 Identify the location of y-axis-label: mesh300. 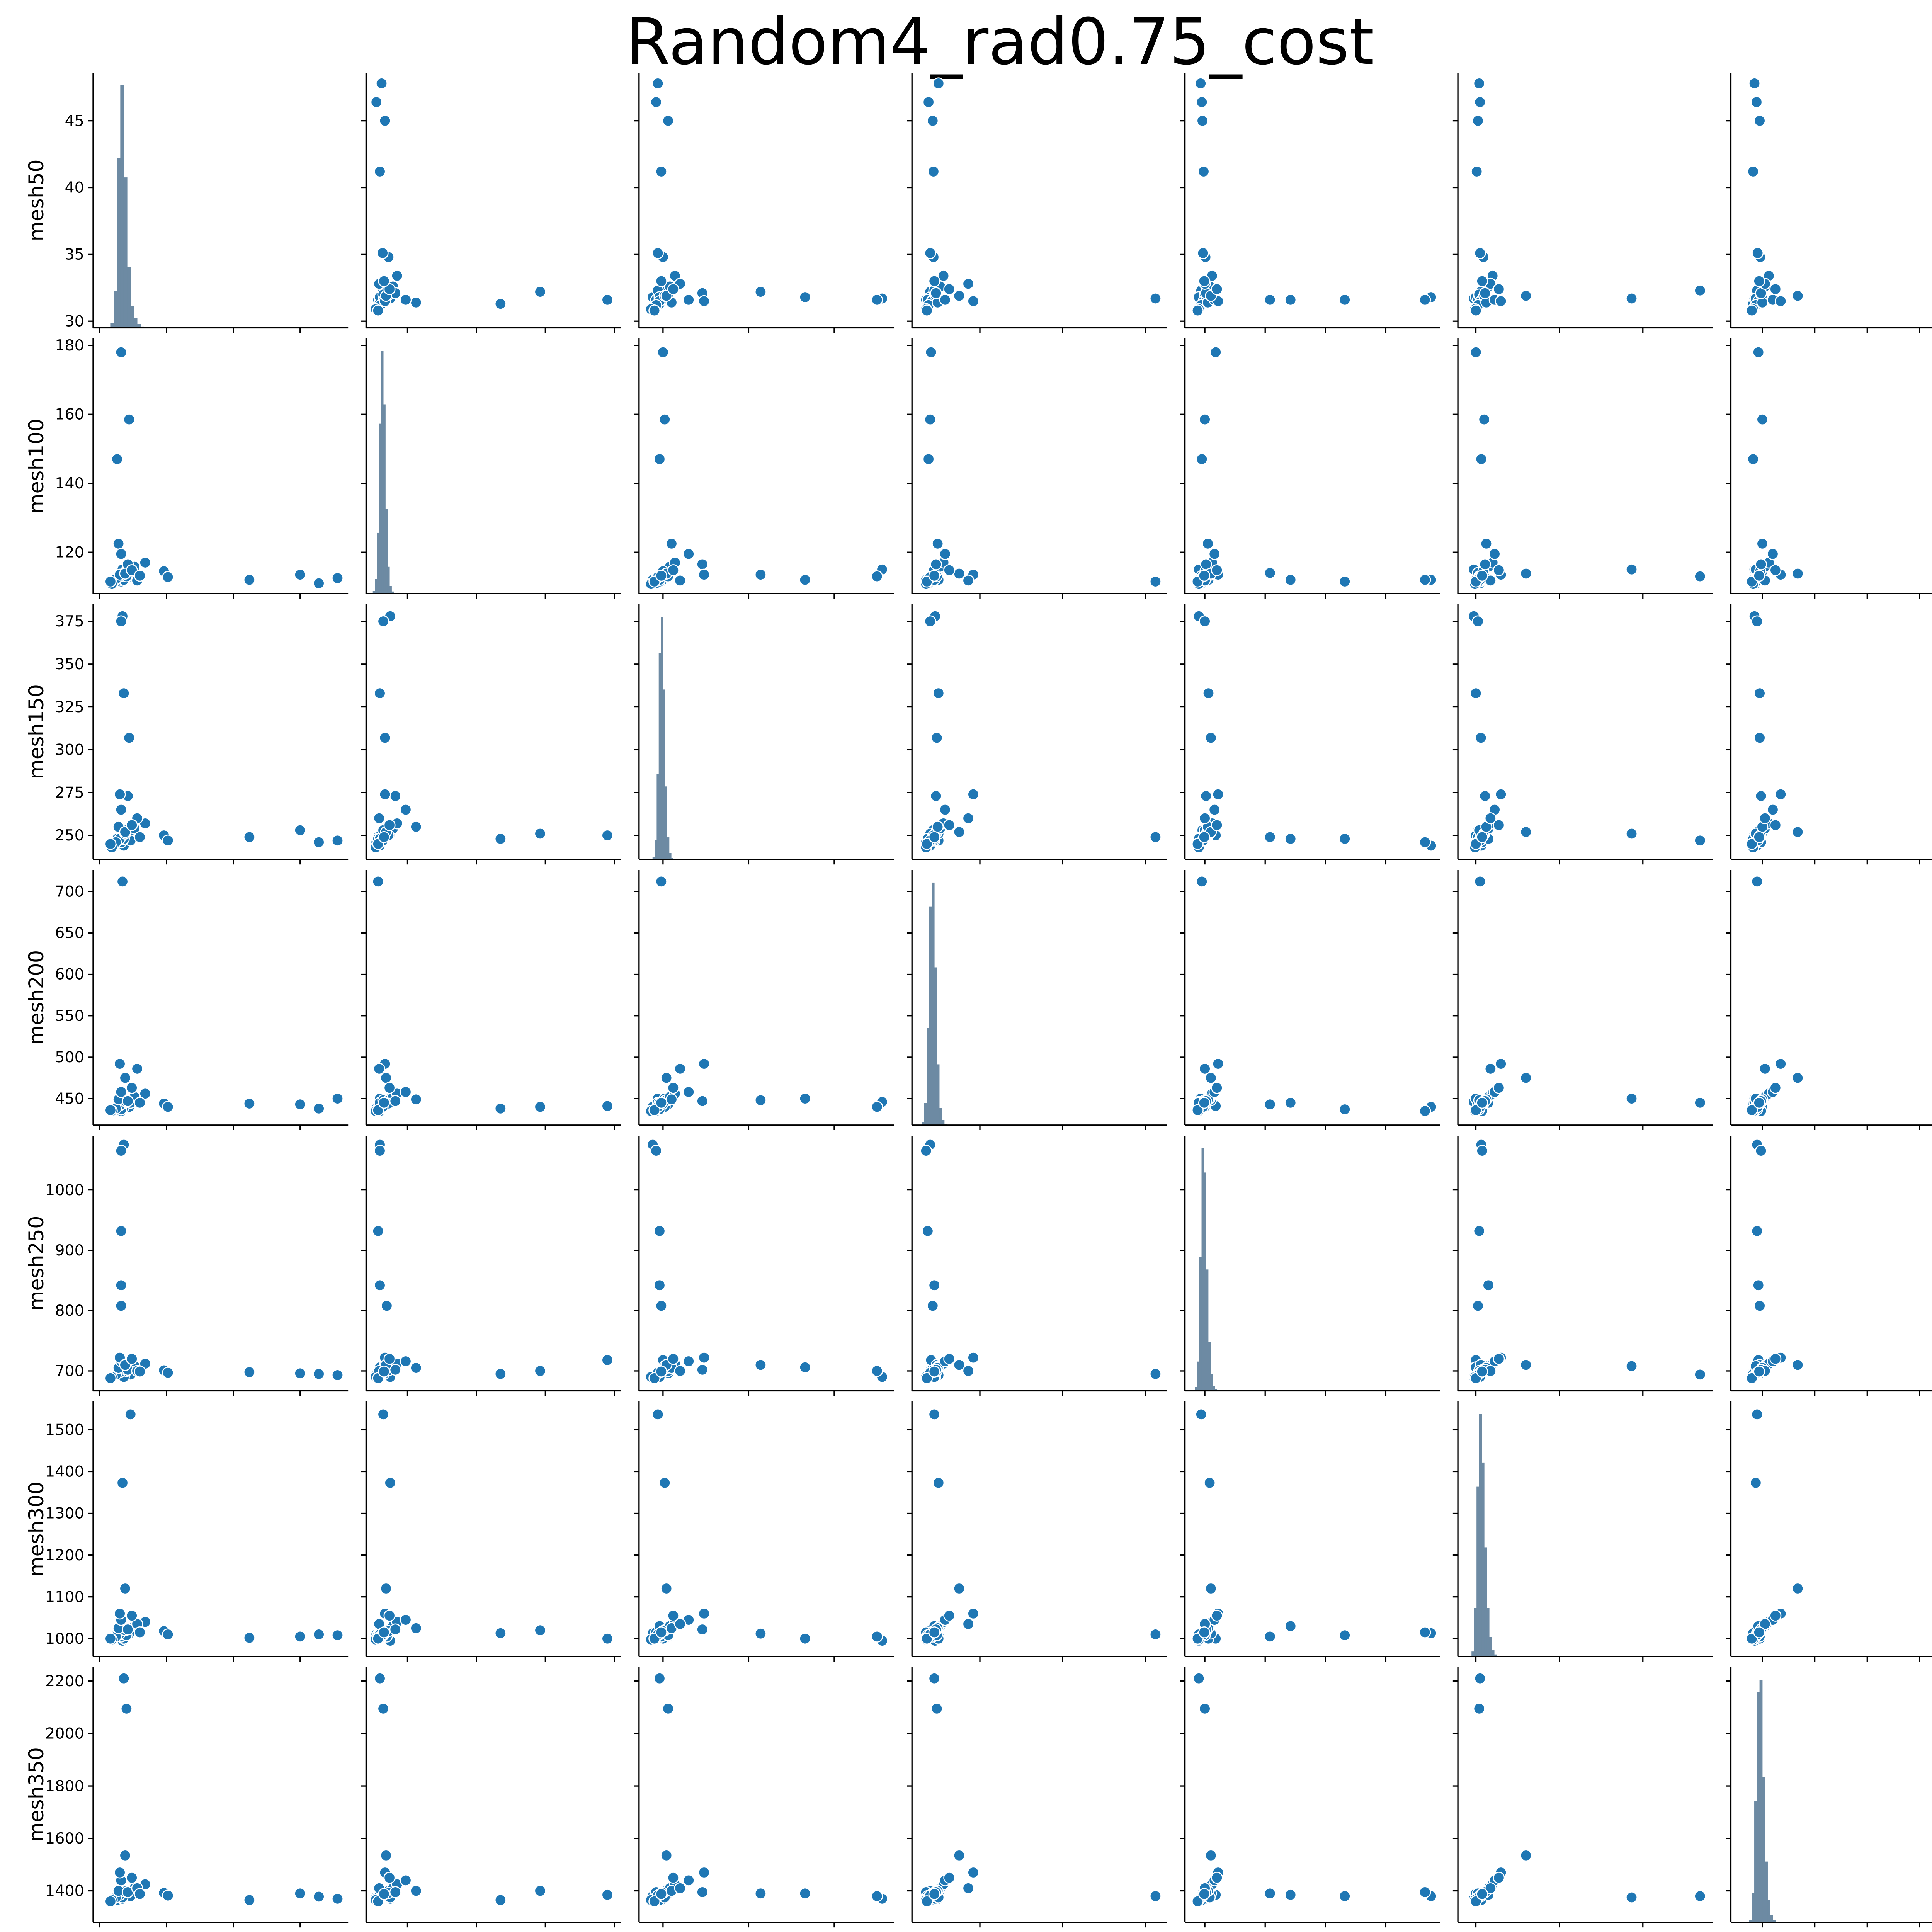
(37, 1529).